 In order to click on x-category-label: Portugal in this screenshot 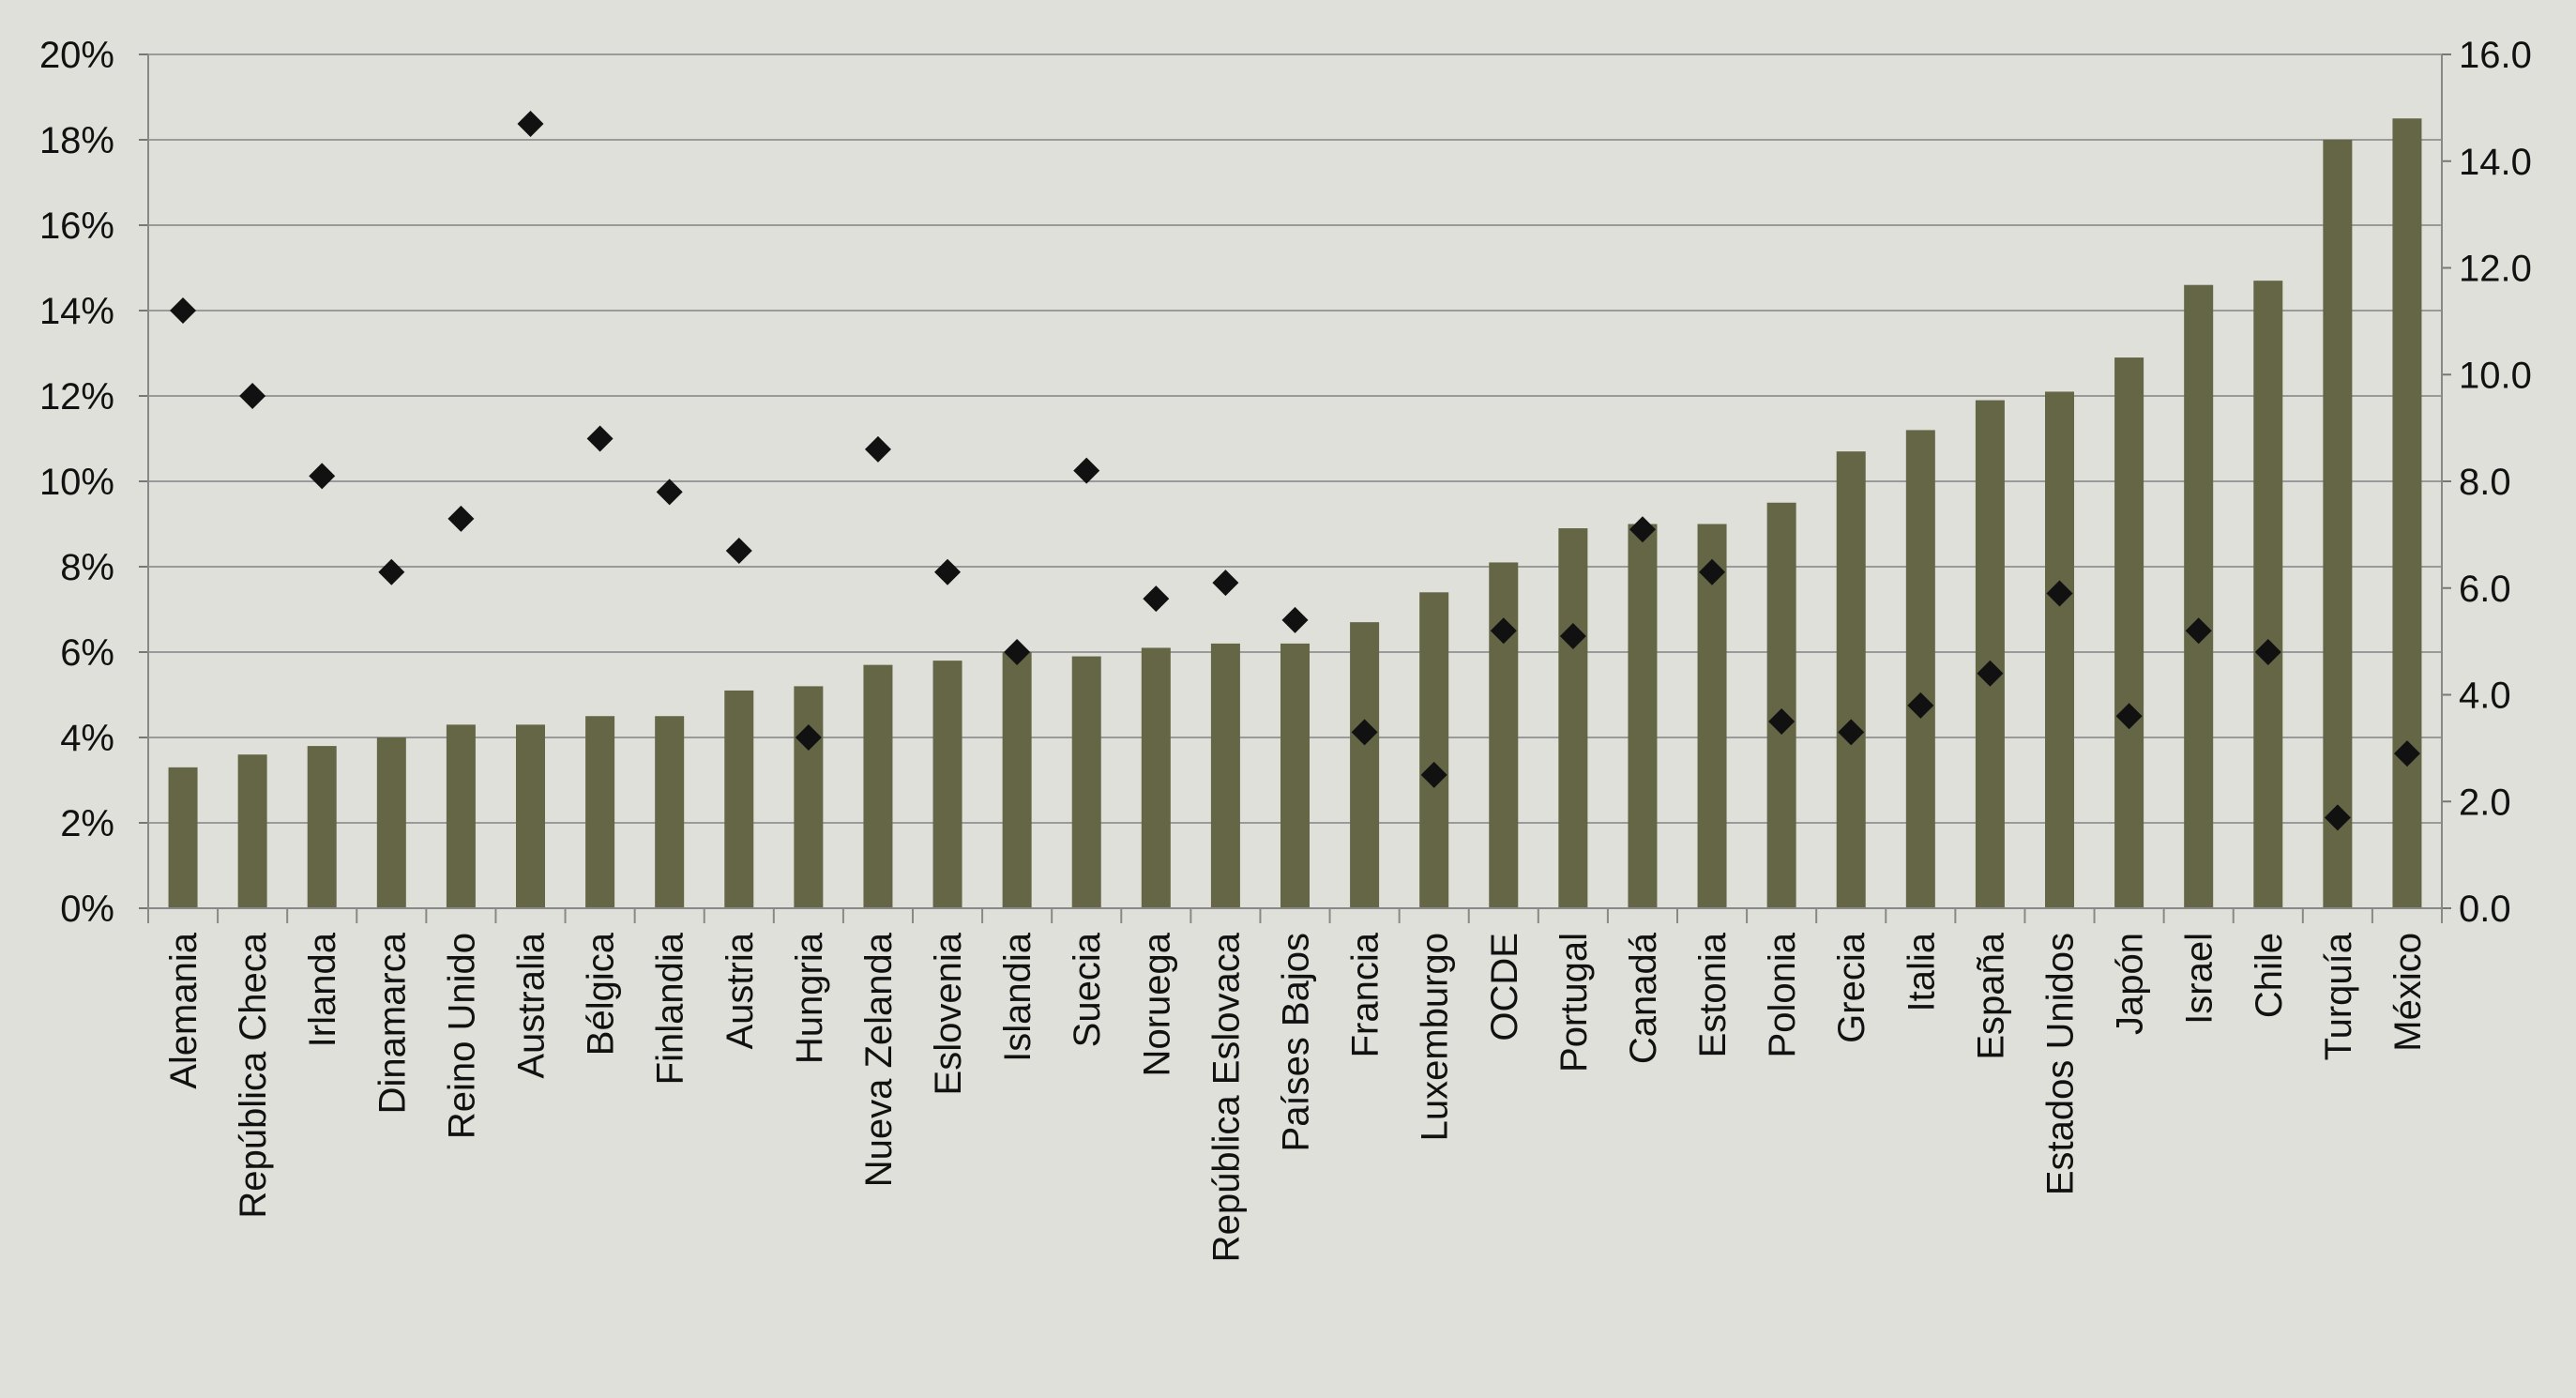, I will do `click(1574, 1002)`.